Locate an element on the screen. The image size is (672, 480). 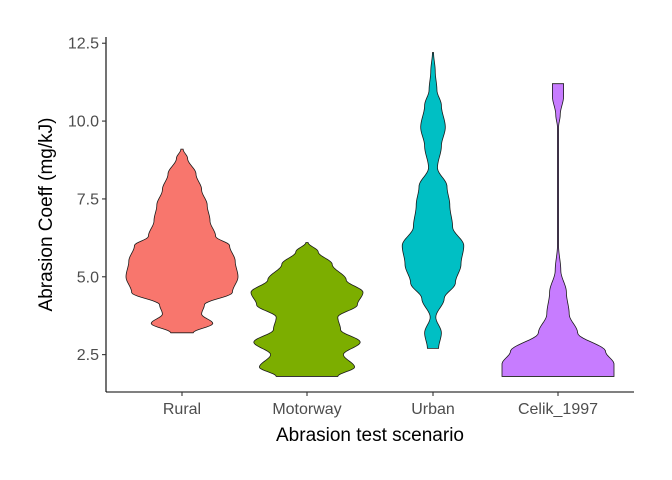
x-axis-title: Abrasion test scenario is located at coordinates (370, 435).